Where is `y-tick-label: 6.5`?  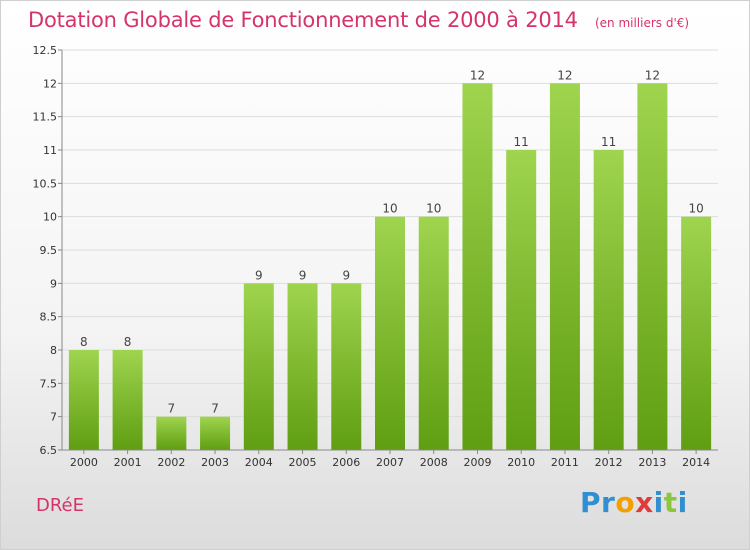 y-tick-label: 6.5 is located at coordinates (49, 450).